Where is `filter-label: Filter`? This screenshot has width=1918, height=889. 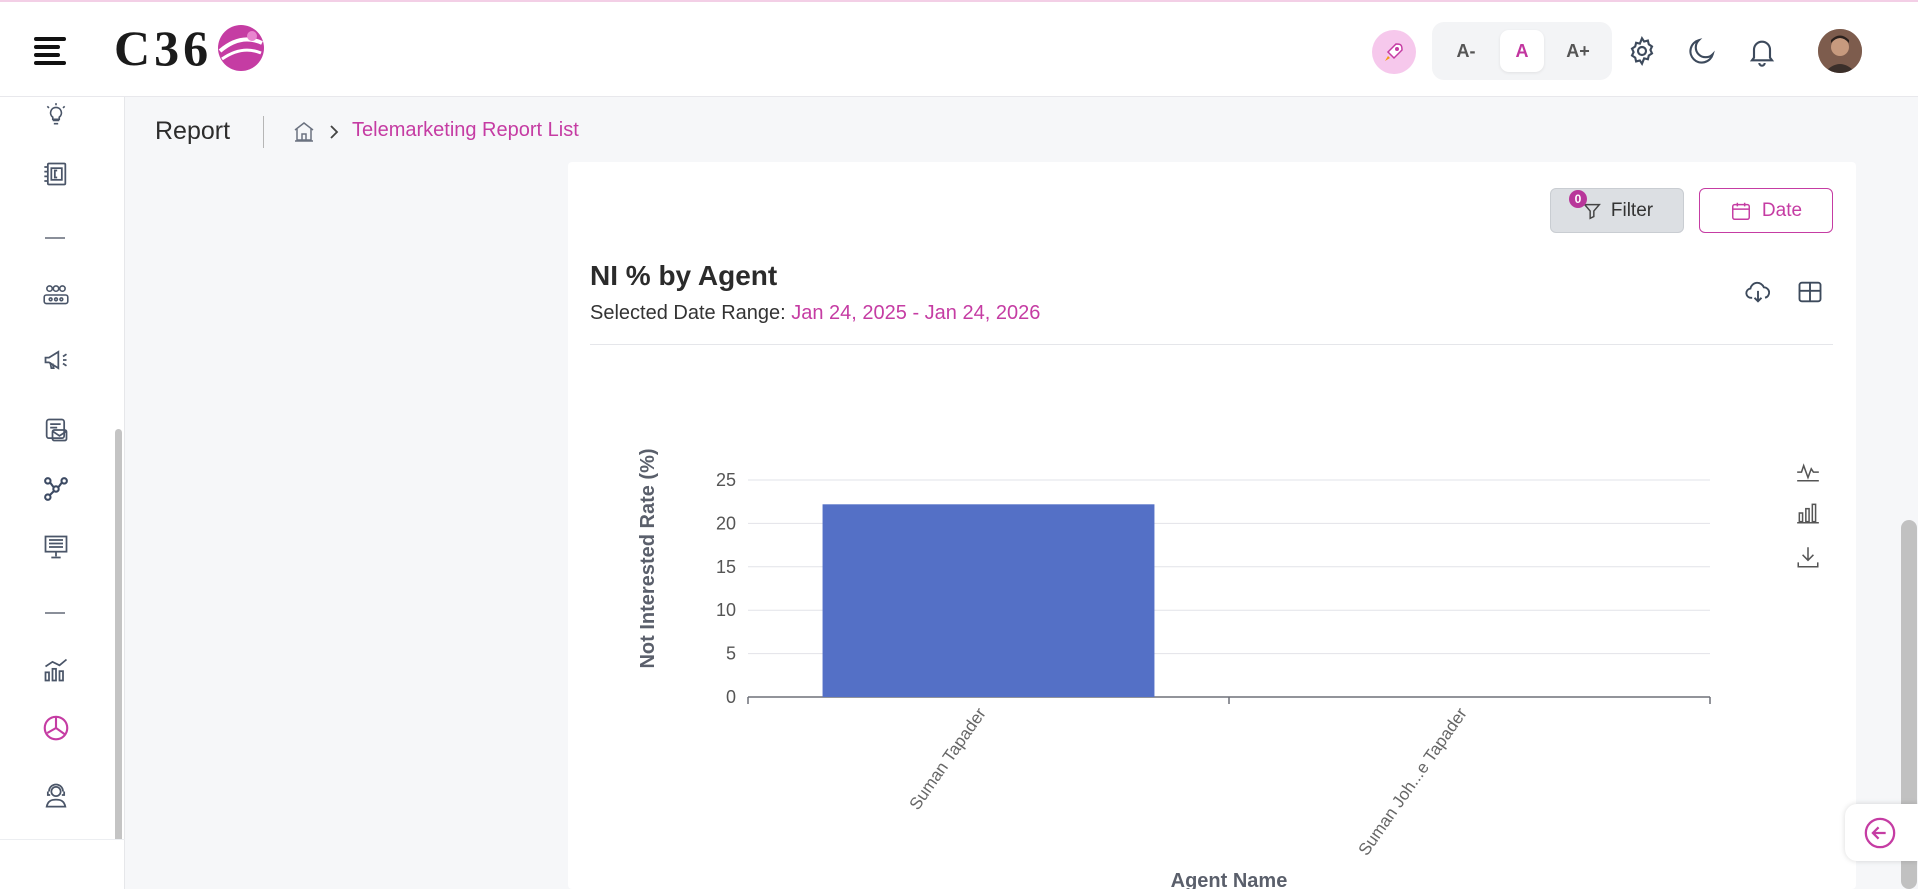
filter-label: Filter is located at coordinates (1632, 210).